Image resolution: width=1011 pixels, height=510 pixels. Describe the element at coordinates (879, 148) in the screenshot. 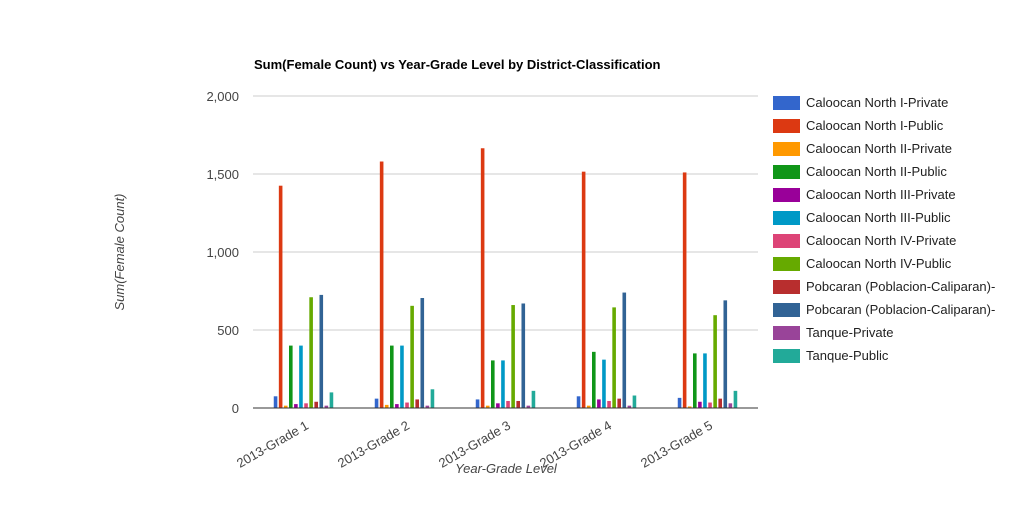

I see `legend-label: Caloocan North II-Private` at that location.